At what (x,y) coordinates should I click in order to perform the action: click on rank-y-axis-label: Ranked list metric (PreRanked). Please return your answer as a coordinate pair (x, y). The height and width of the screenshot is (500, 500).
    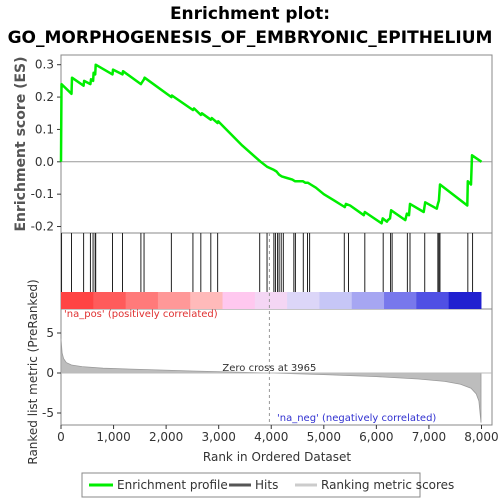
    Looking at the image, I should click on (33, 371).